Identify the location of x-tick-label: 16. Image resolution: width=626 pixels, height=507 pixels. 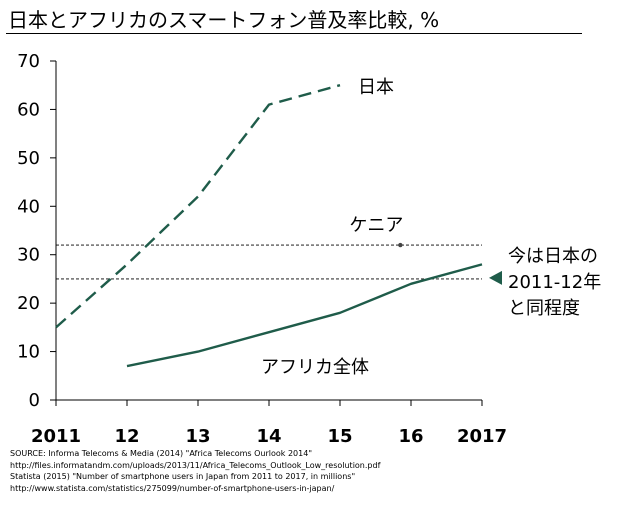
(410, 435).